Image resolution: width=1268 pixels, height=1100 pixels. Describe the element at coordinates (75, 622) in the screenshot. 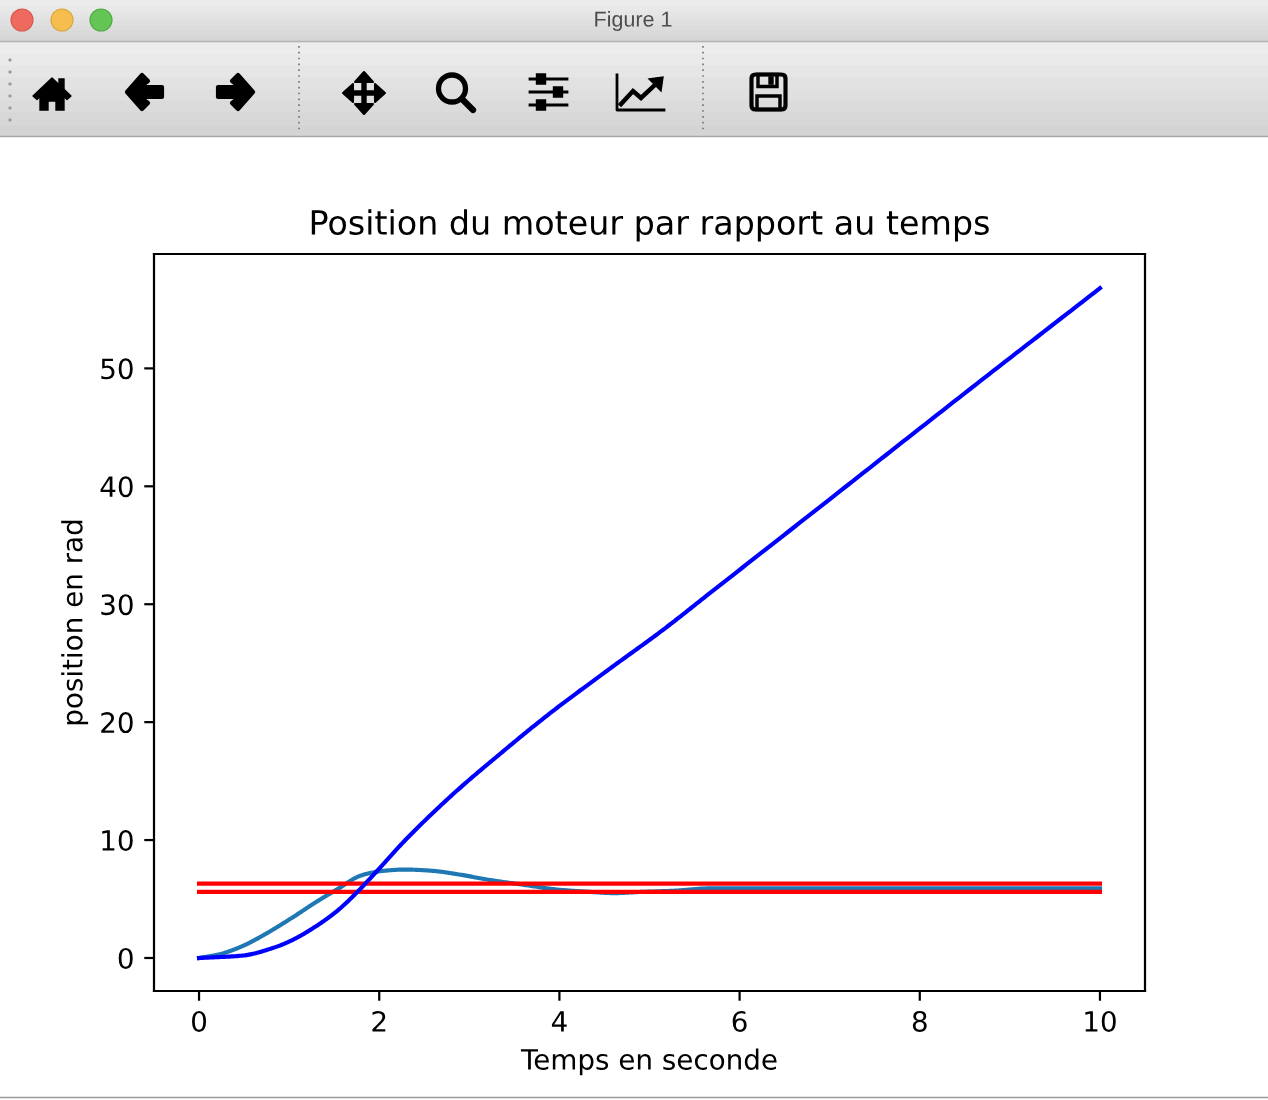

I see `y-axis-title: position en rad` at that location.